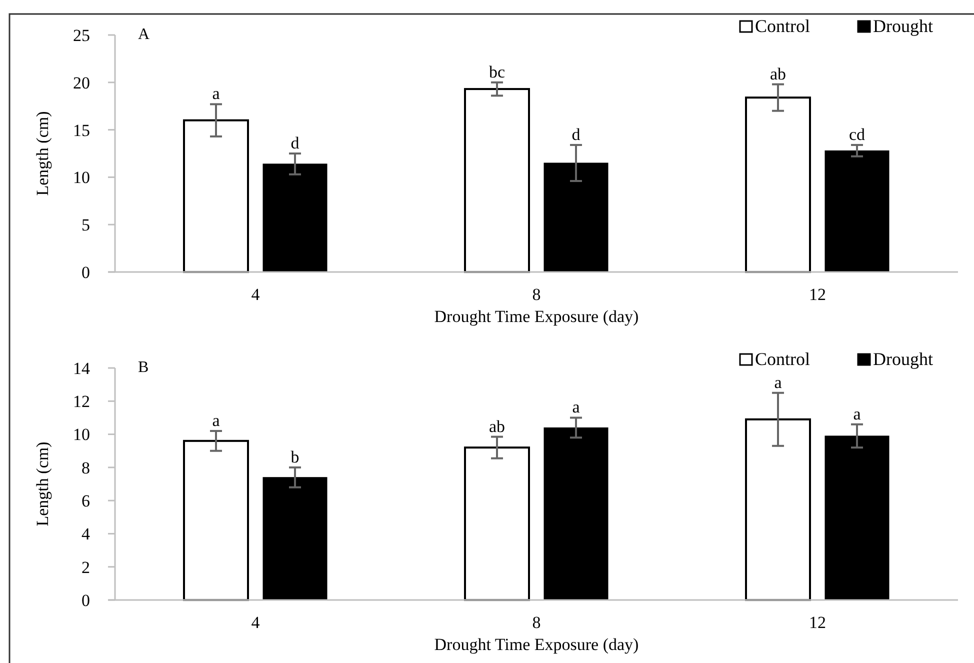  Describe the element at coordinates (86, 468) in the screenshot. I see `y-tick-label: 8` at that location.